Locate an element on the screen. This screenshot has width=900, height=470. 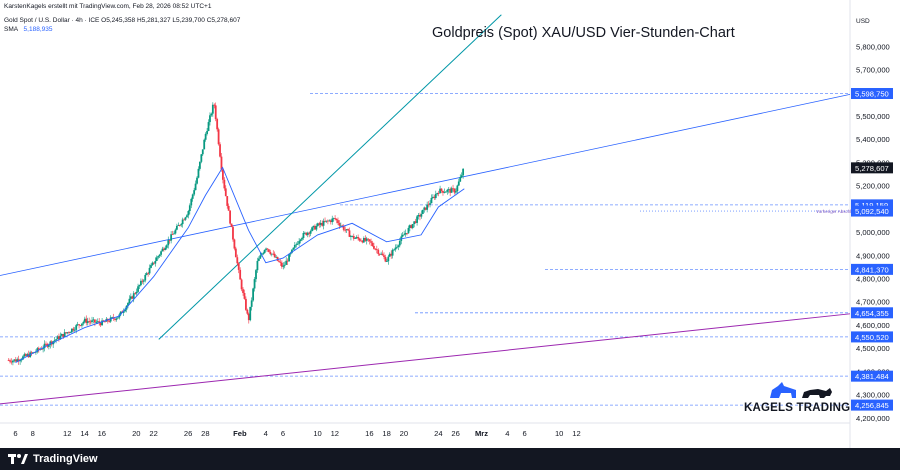
x-tick-label: 22 is located at coordinates (153, 433).